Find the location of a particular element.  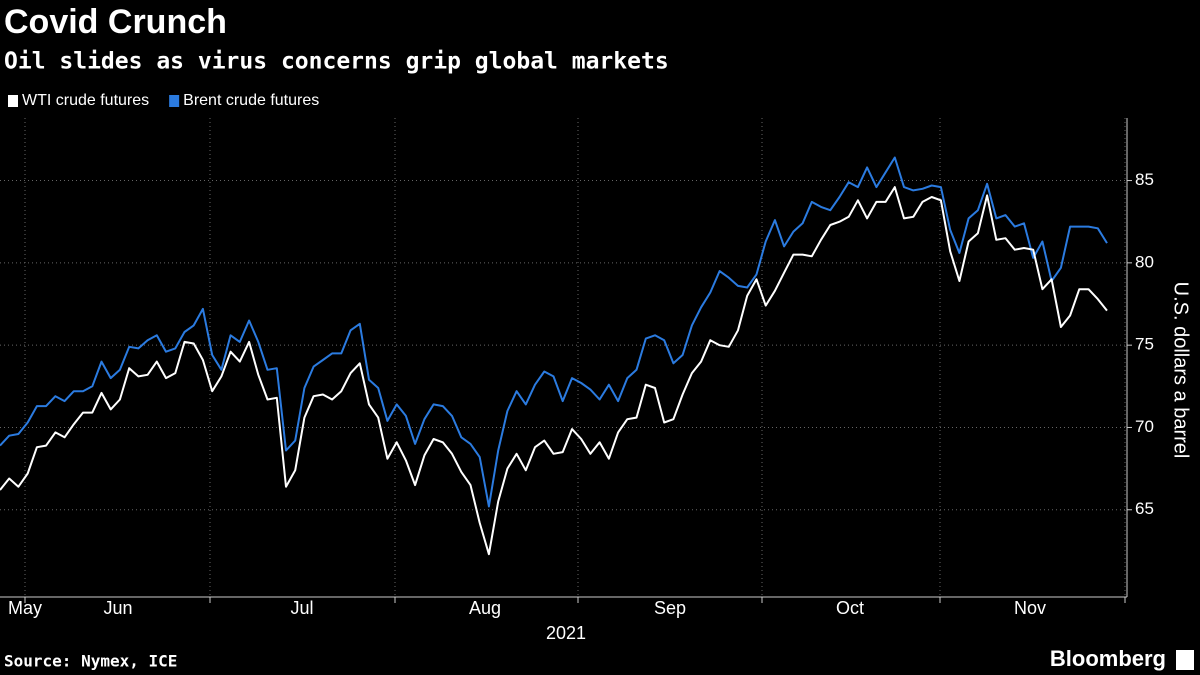

x-tick-label: Nov is located at coordinates (1030, 608).